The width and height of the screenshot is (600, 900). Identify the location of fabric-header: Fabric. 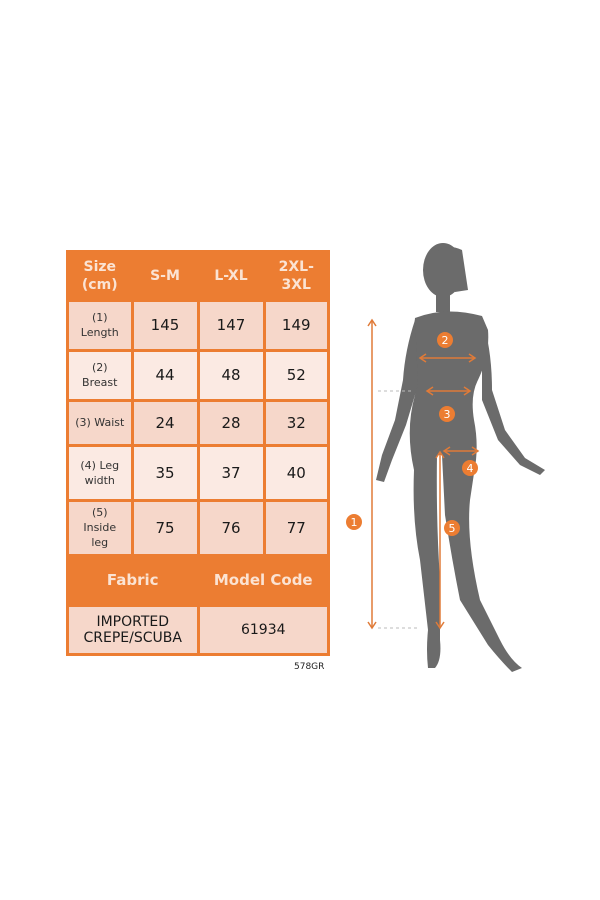
(132, 580).